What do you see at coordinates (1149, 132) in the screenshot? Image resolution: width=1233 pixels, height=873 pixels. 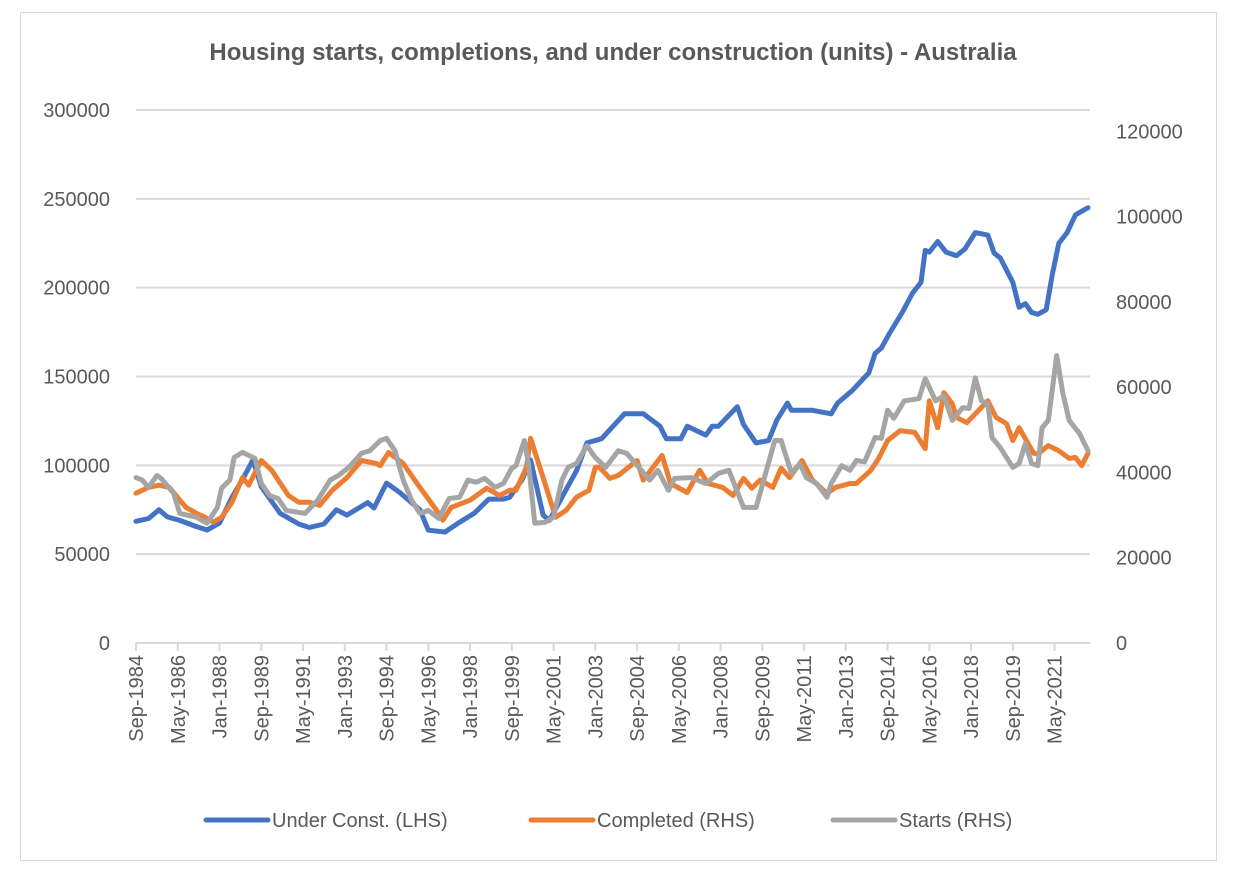 I see `right-y-tick-label: 120000` at bounding box center [1149, 132].